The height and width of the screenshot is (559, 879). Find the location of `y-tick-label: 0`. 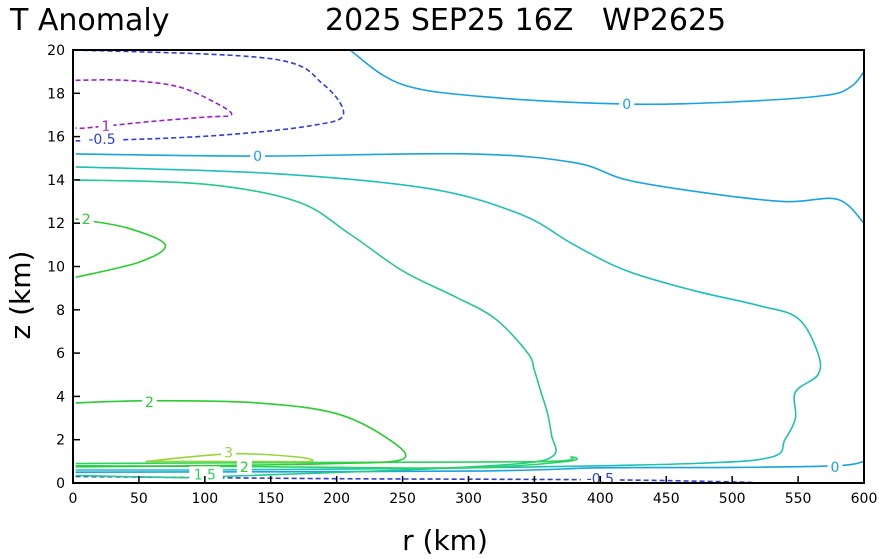

y-tick-label: 0 is located at coordinates (60, 484).